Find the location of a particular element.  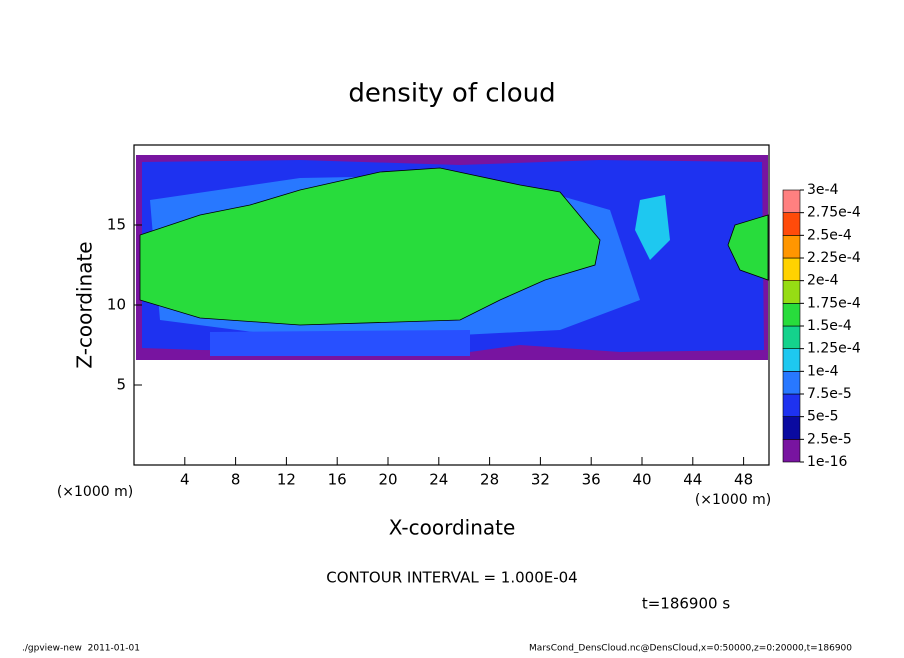

colorbar-label: 3e-4 is located at coordinates (823, 190).